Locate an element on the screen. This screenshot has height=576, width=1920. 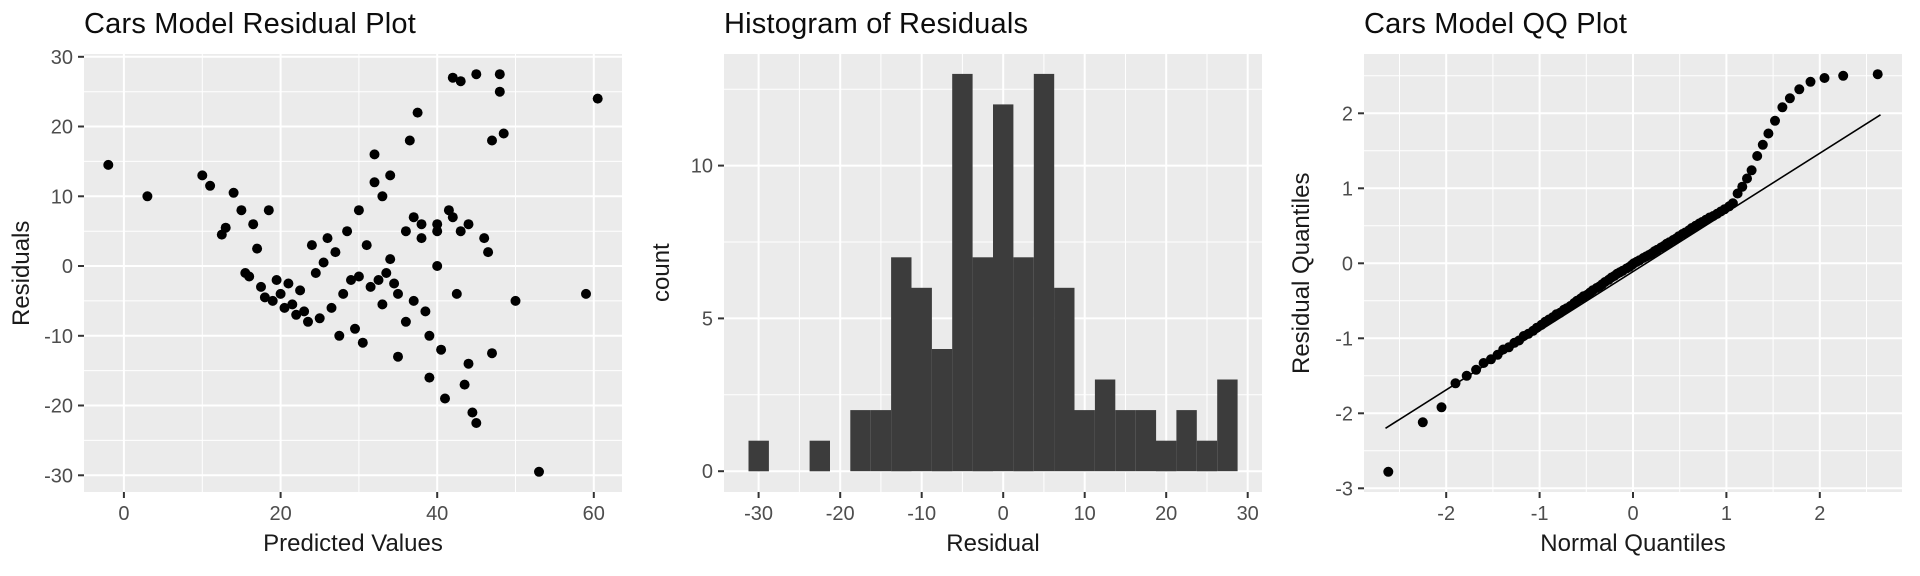
residual-scatter-y-axis-label: Residuals is located at coordinates (21, 273).